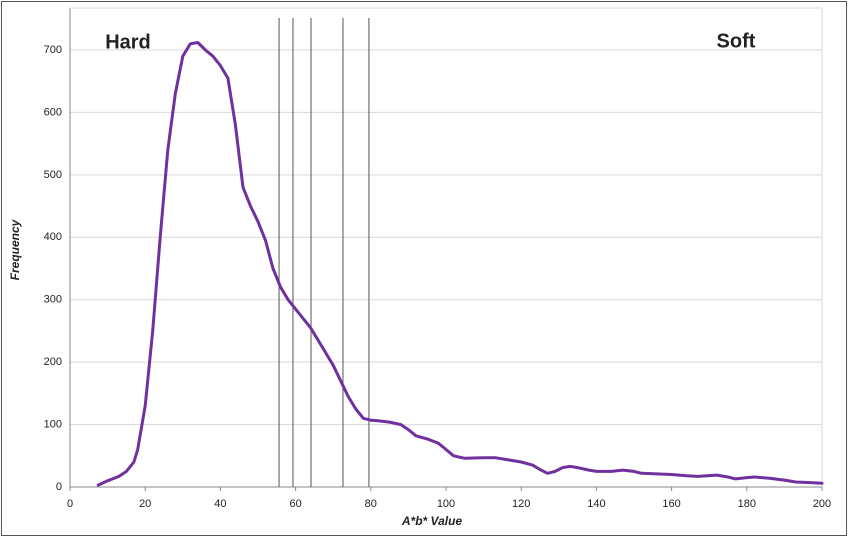  I want to click on x-tick-label: 100, so click(446, 504).